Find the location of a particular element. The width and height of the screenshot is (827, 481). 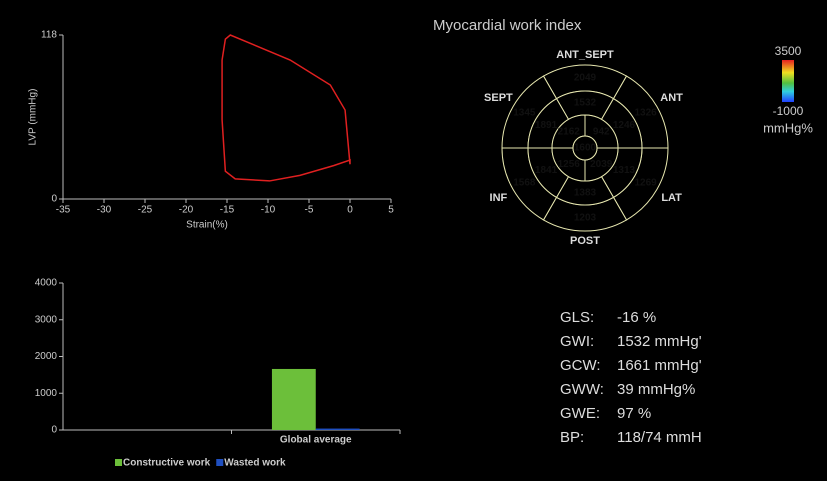

y-tick-label: 1000 is located at coordinates (46, 393).